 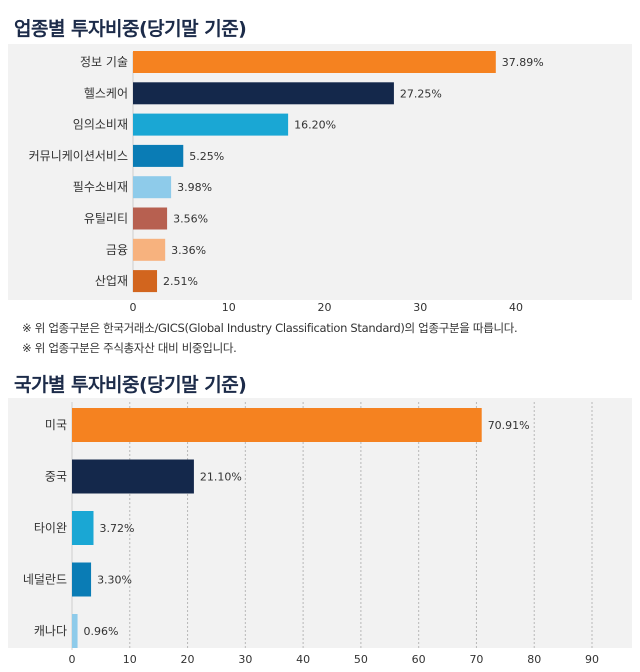 What do you see at coordinates (534, 659) in the screenshot?
I see `country-tick-label: 80` at bounding box center [534, 659].